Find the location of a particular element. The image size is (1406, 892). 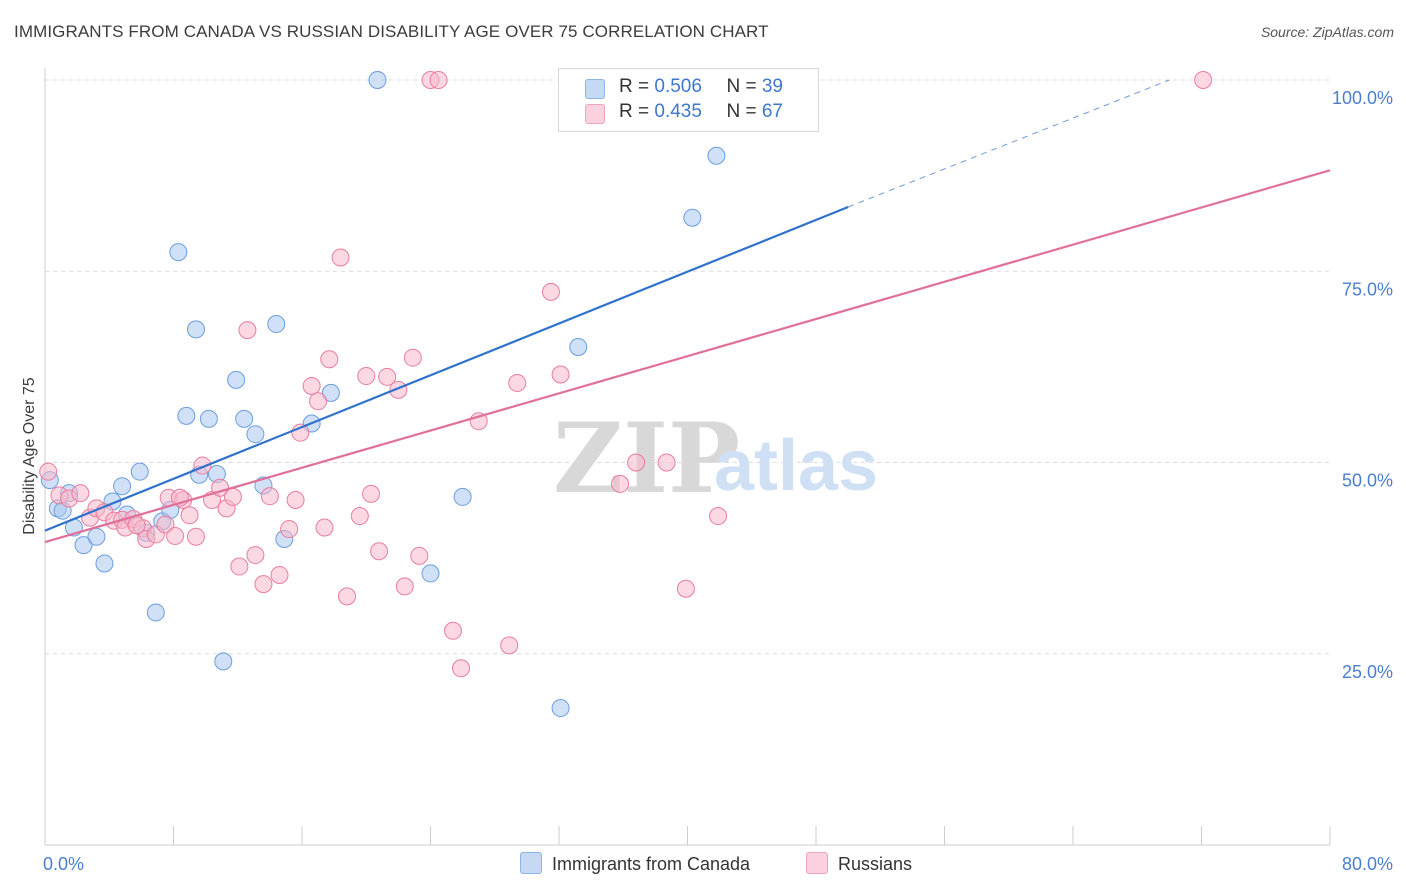

watermark-zip: ZIP is located at coordinates (646, 458).